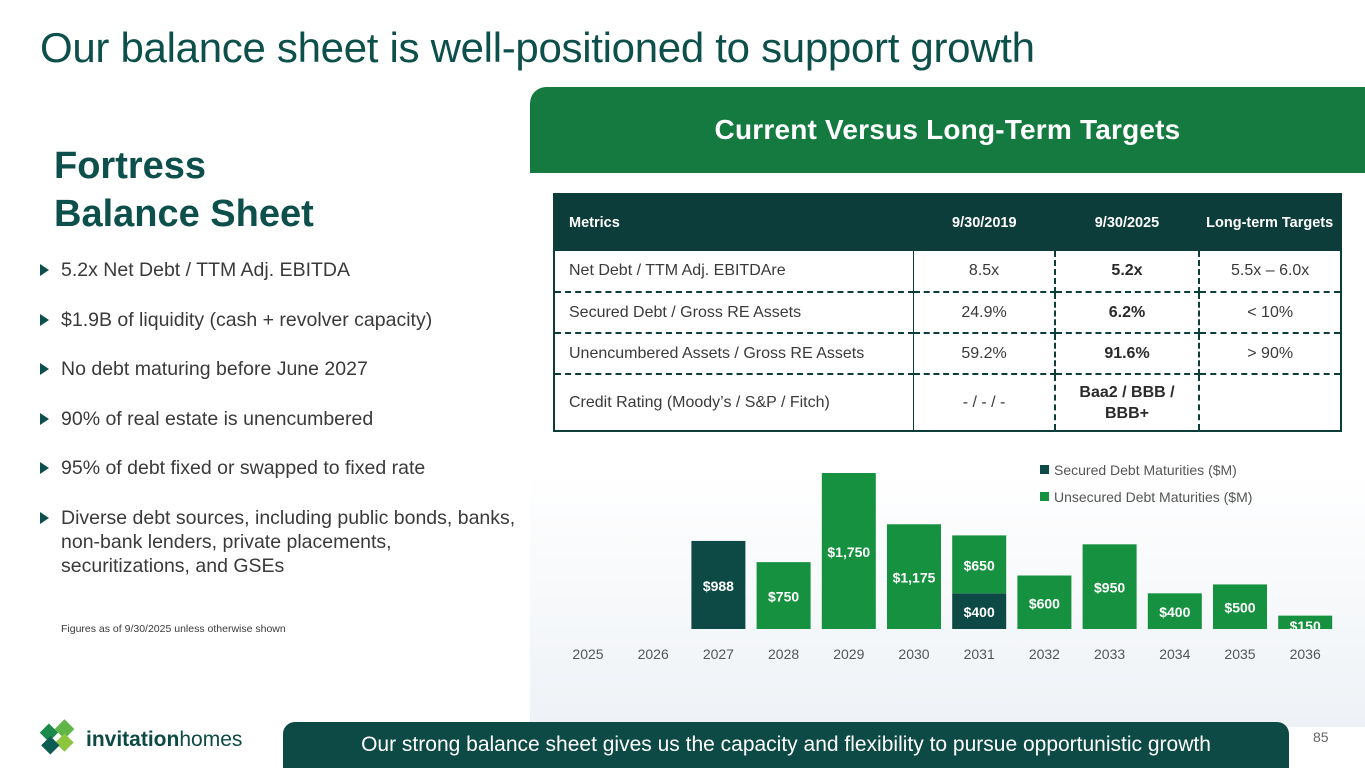 This screenshot has width=1365, height=768. Describe the element at coordinates (848, 654) in the screenshot. I see `x-tick-label: 2029` at that location.